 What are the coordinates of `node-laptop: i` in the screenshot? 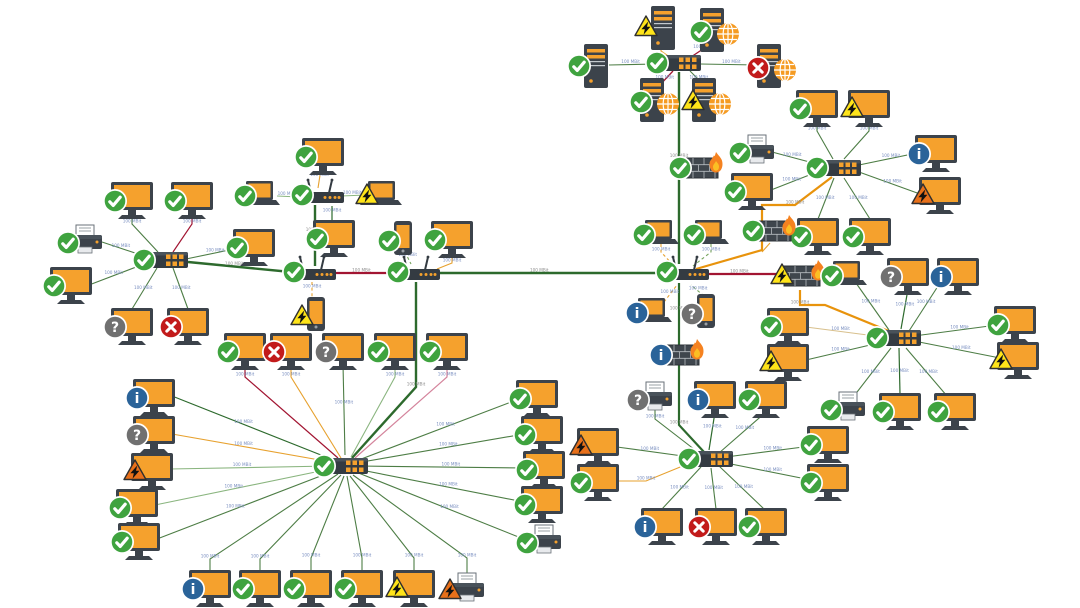 It's located at (648, 311).